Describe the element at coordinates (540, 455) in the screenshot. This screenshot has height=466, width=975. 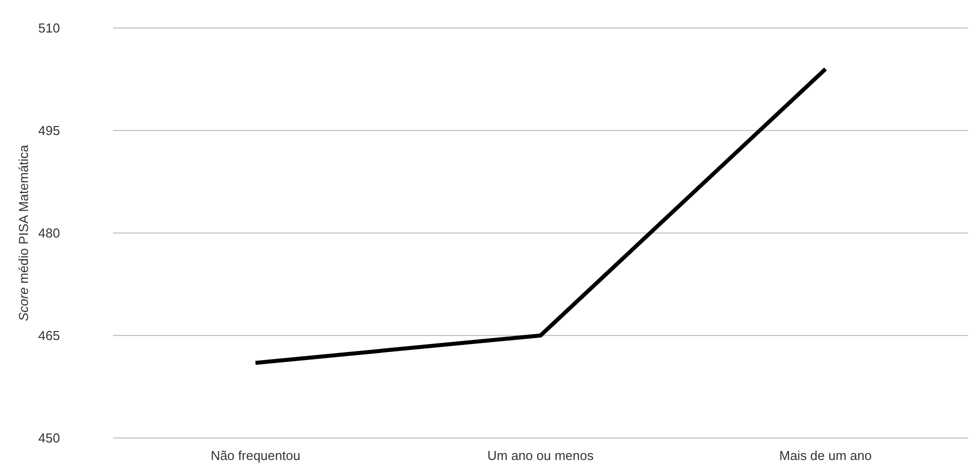
I see `x-tick-label: Um ano ou menos` at that location.